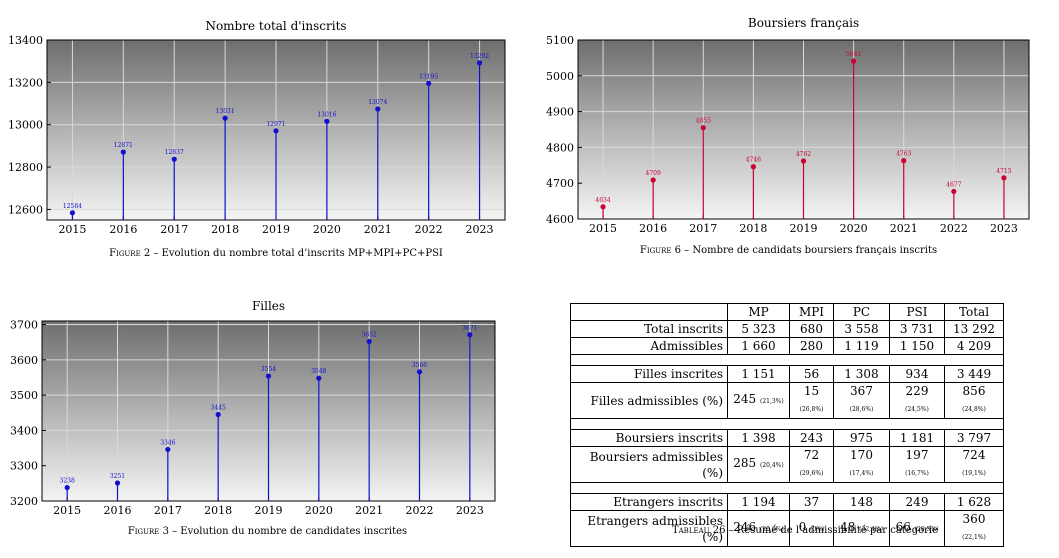  I want to click on data-label: 4709, so click(653, 173).